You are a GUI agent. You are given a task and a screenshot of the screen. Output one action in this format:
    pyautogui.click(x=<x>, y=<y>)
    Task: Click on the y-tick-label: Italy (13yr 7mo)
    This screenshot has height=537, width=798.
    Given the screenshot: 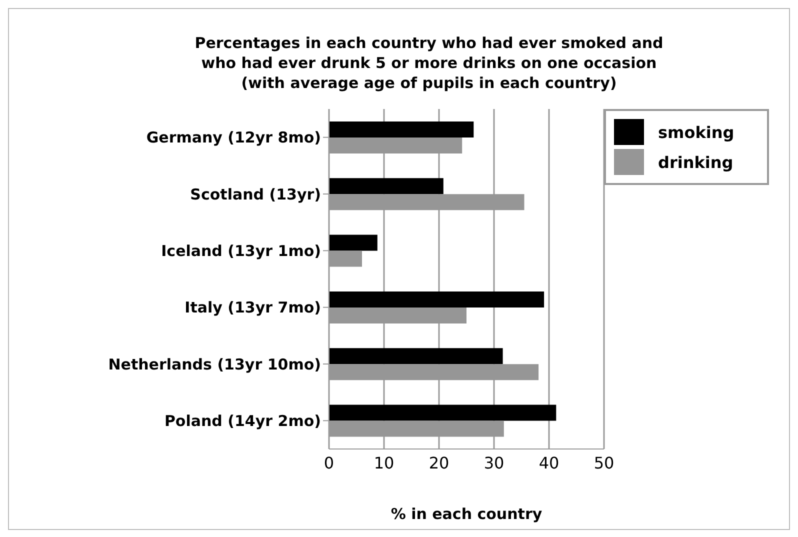 What is the action you would take?
    pyautogui.click(x=252, y=307)
    